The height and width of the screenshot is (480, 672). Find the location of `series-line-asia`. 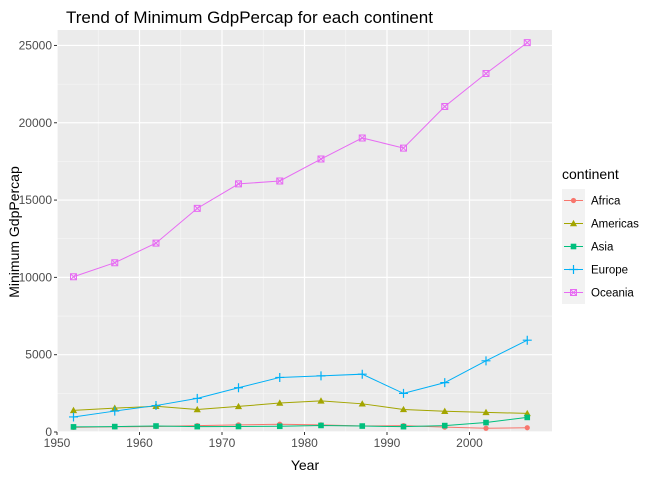

series-line-asia is located at coordinates (300, 422).